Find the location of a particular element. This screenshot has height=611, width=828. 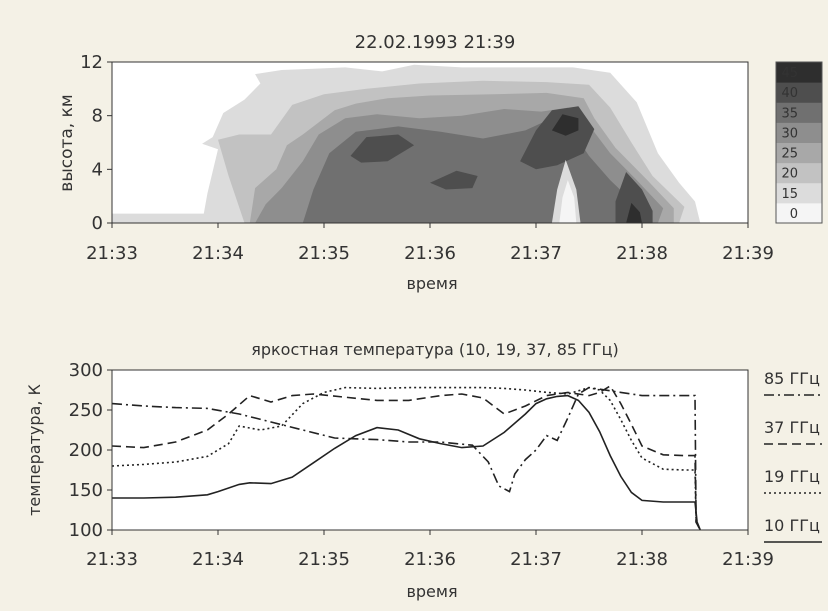

colorbar: 0 15 20 25 30 35 40 45 is located at coordinates (799, 142).